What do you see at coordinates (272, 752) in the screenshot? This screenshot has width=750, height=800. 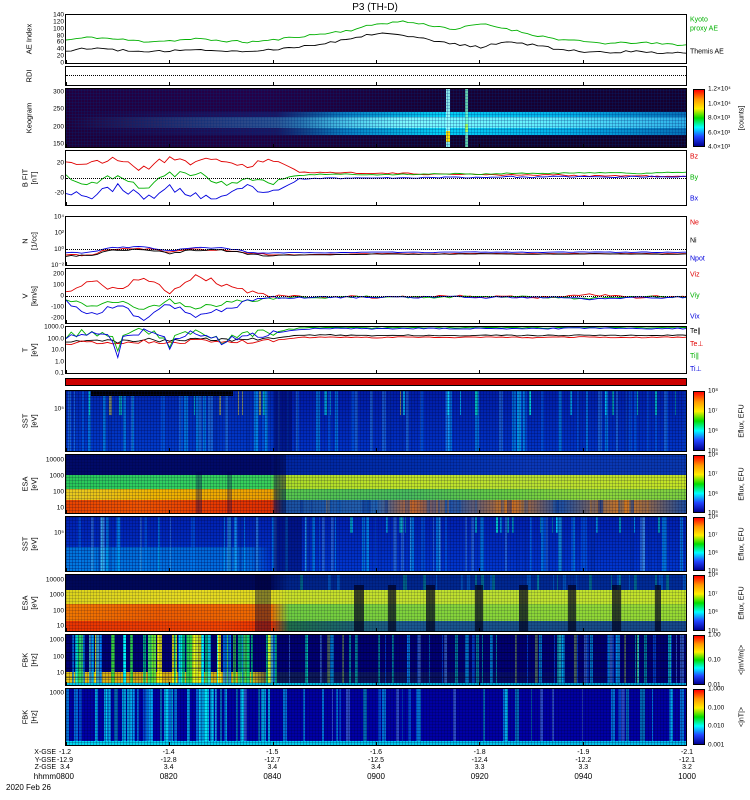 I see `axis-value: -1.5` at bounding box center [272, 752].